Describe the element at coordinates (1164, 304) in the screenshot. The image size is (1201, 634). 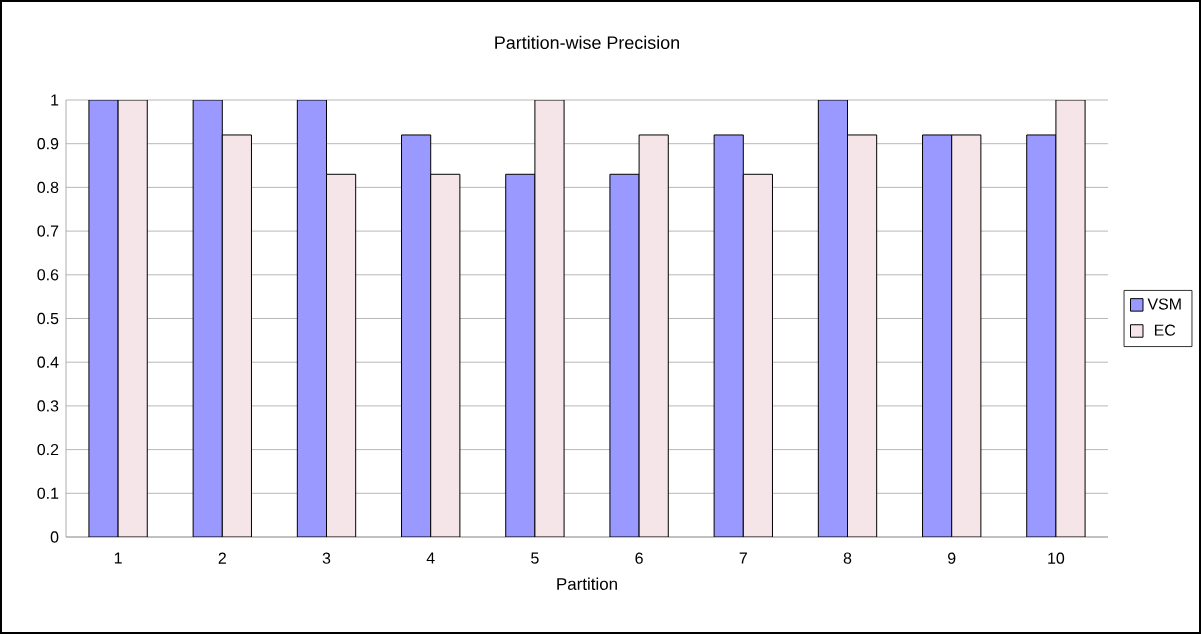
I see `legend-label: VSM` at that location.